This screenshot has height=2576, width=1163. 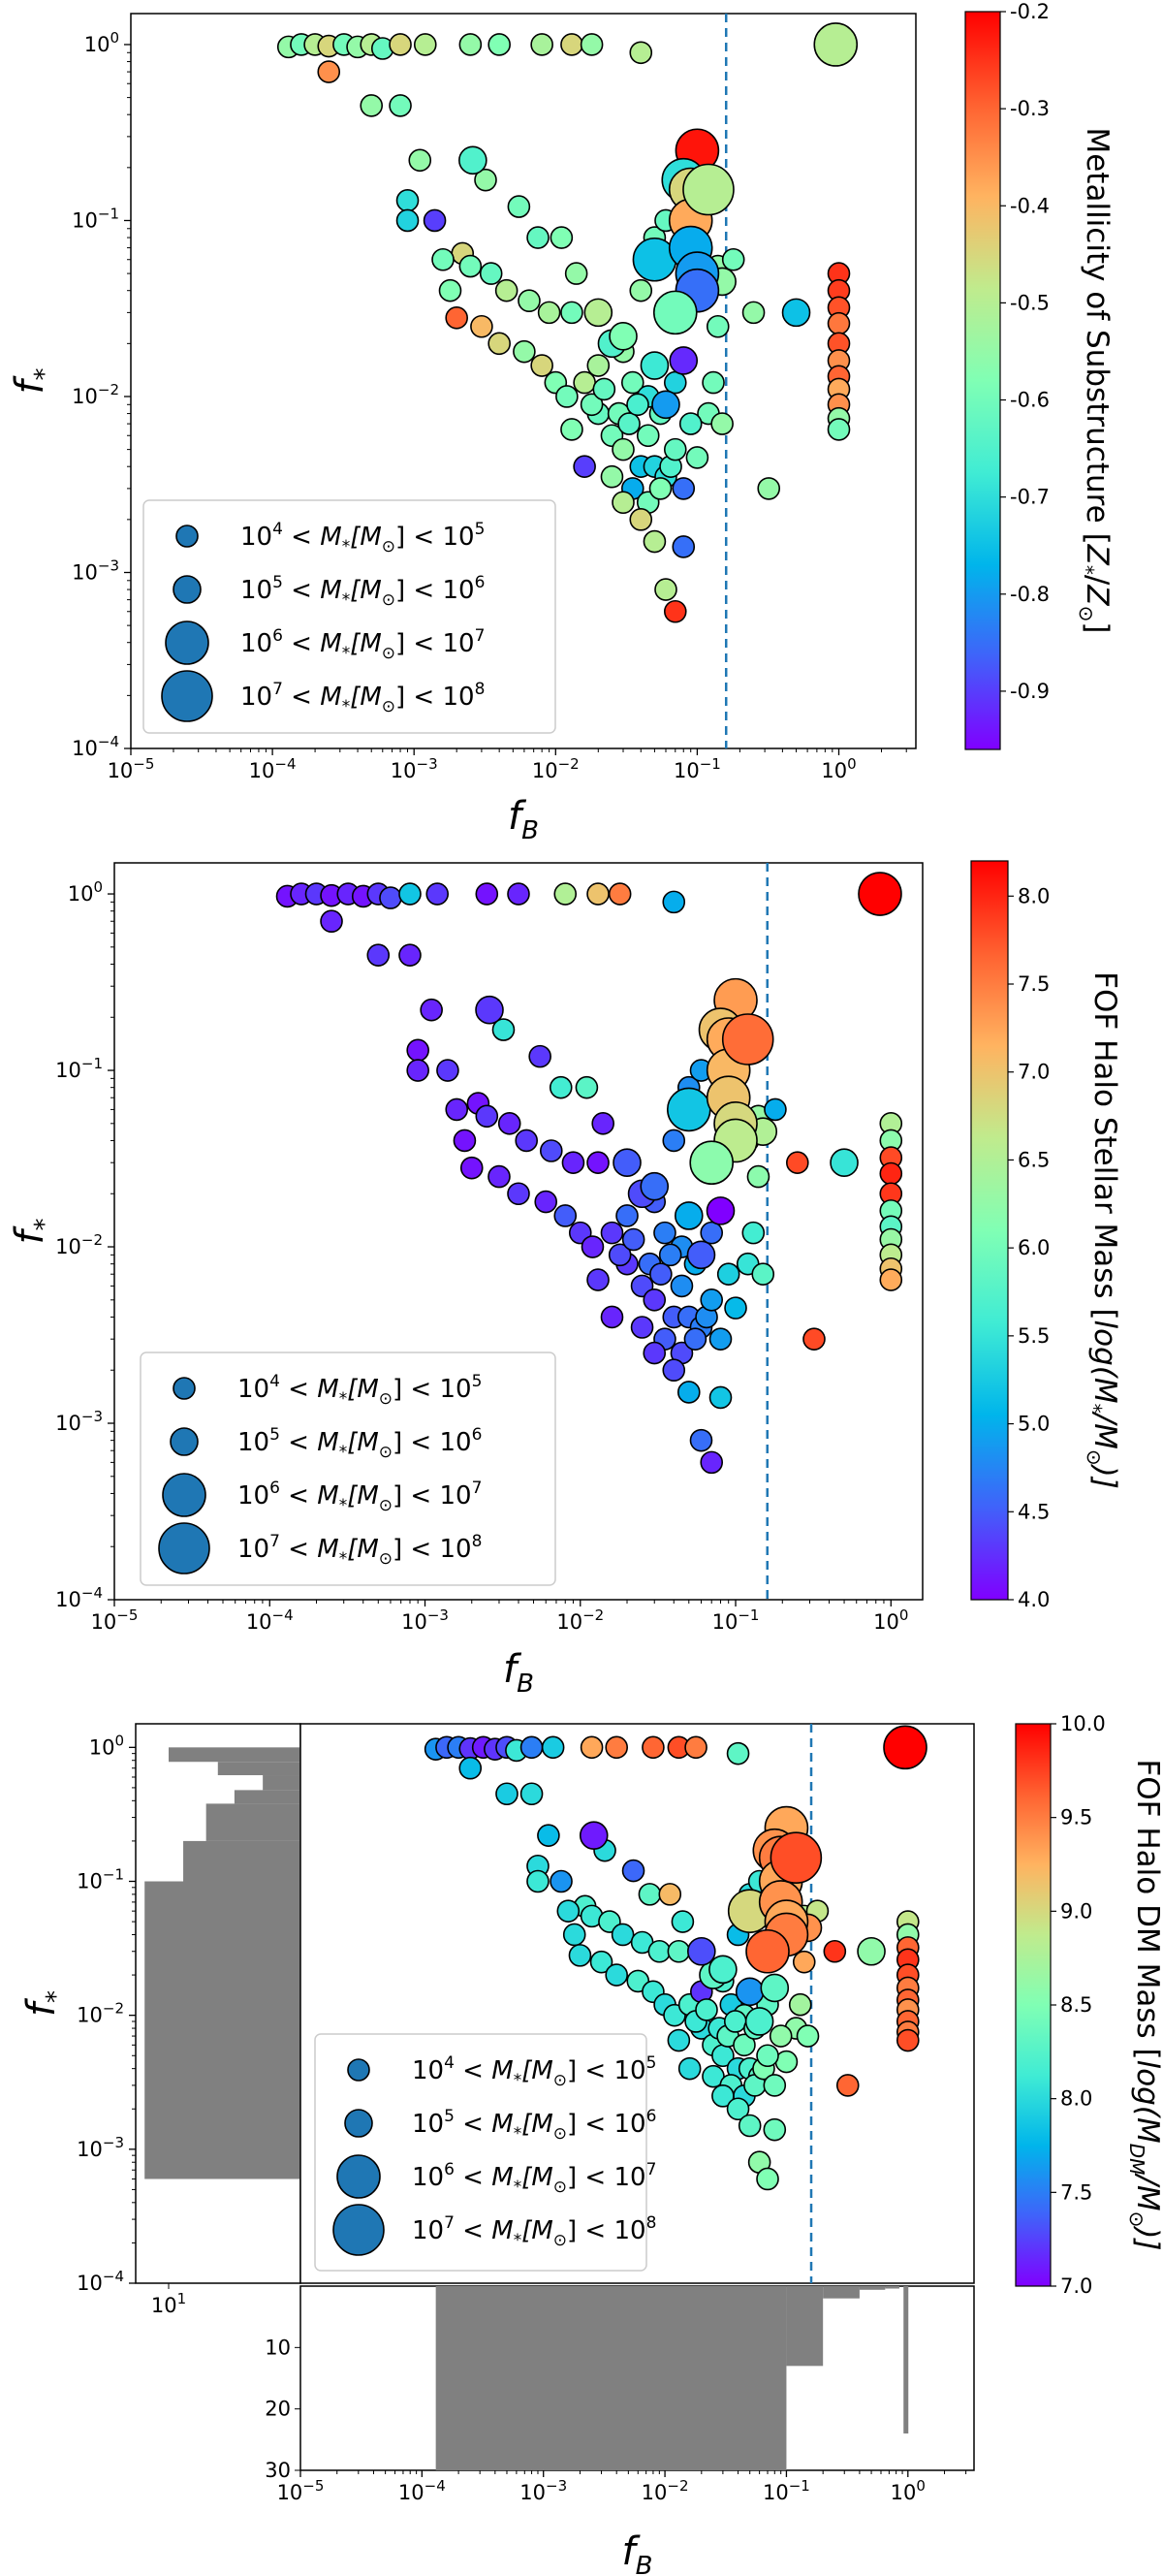 What do you see at coordinates (543, 2490) in the screenshot?
I see `x-tick-label: 10⁻³` at bounding box center [543, 2490].